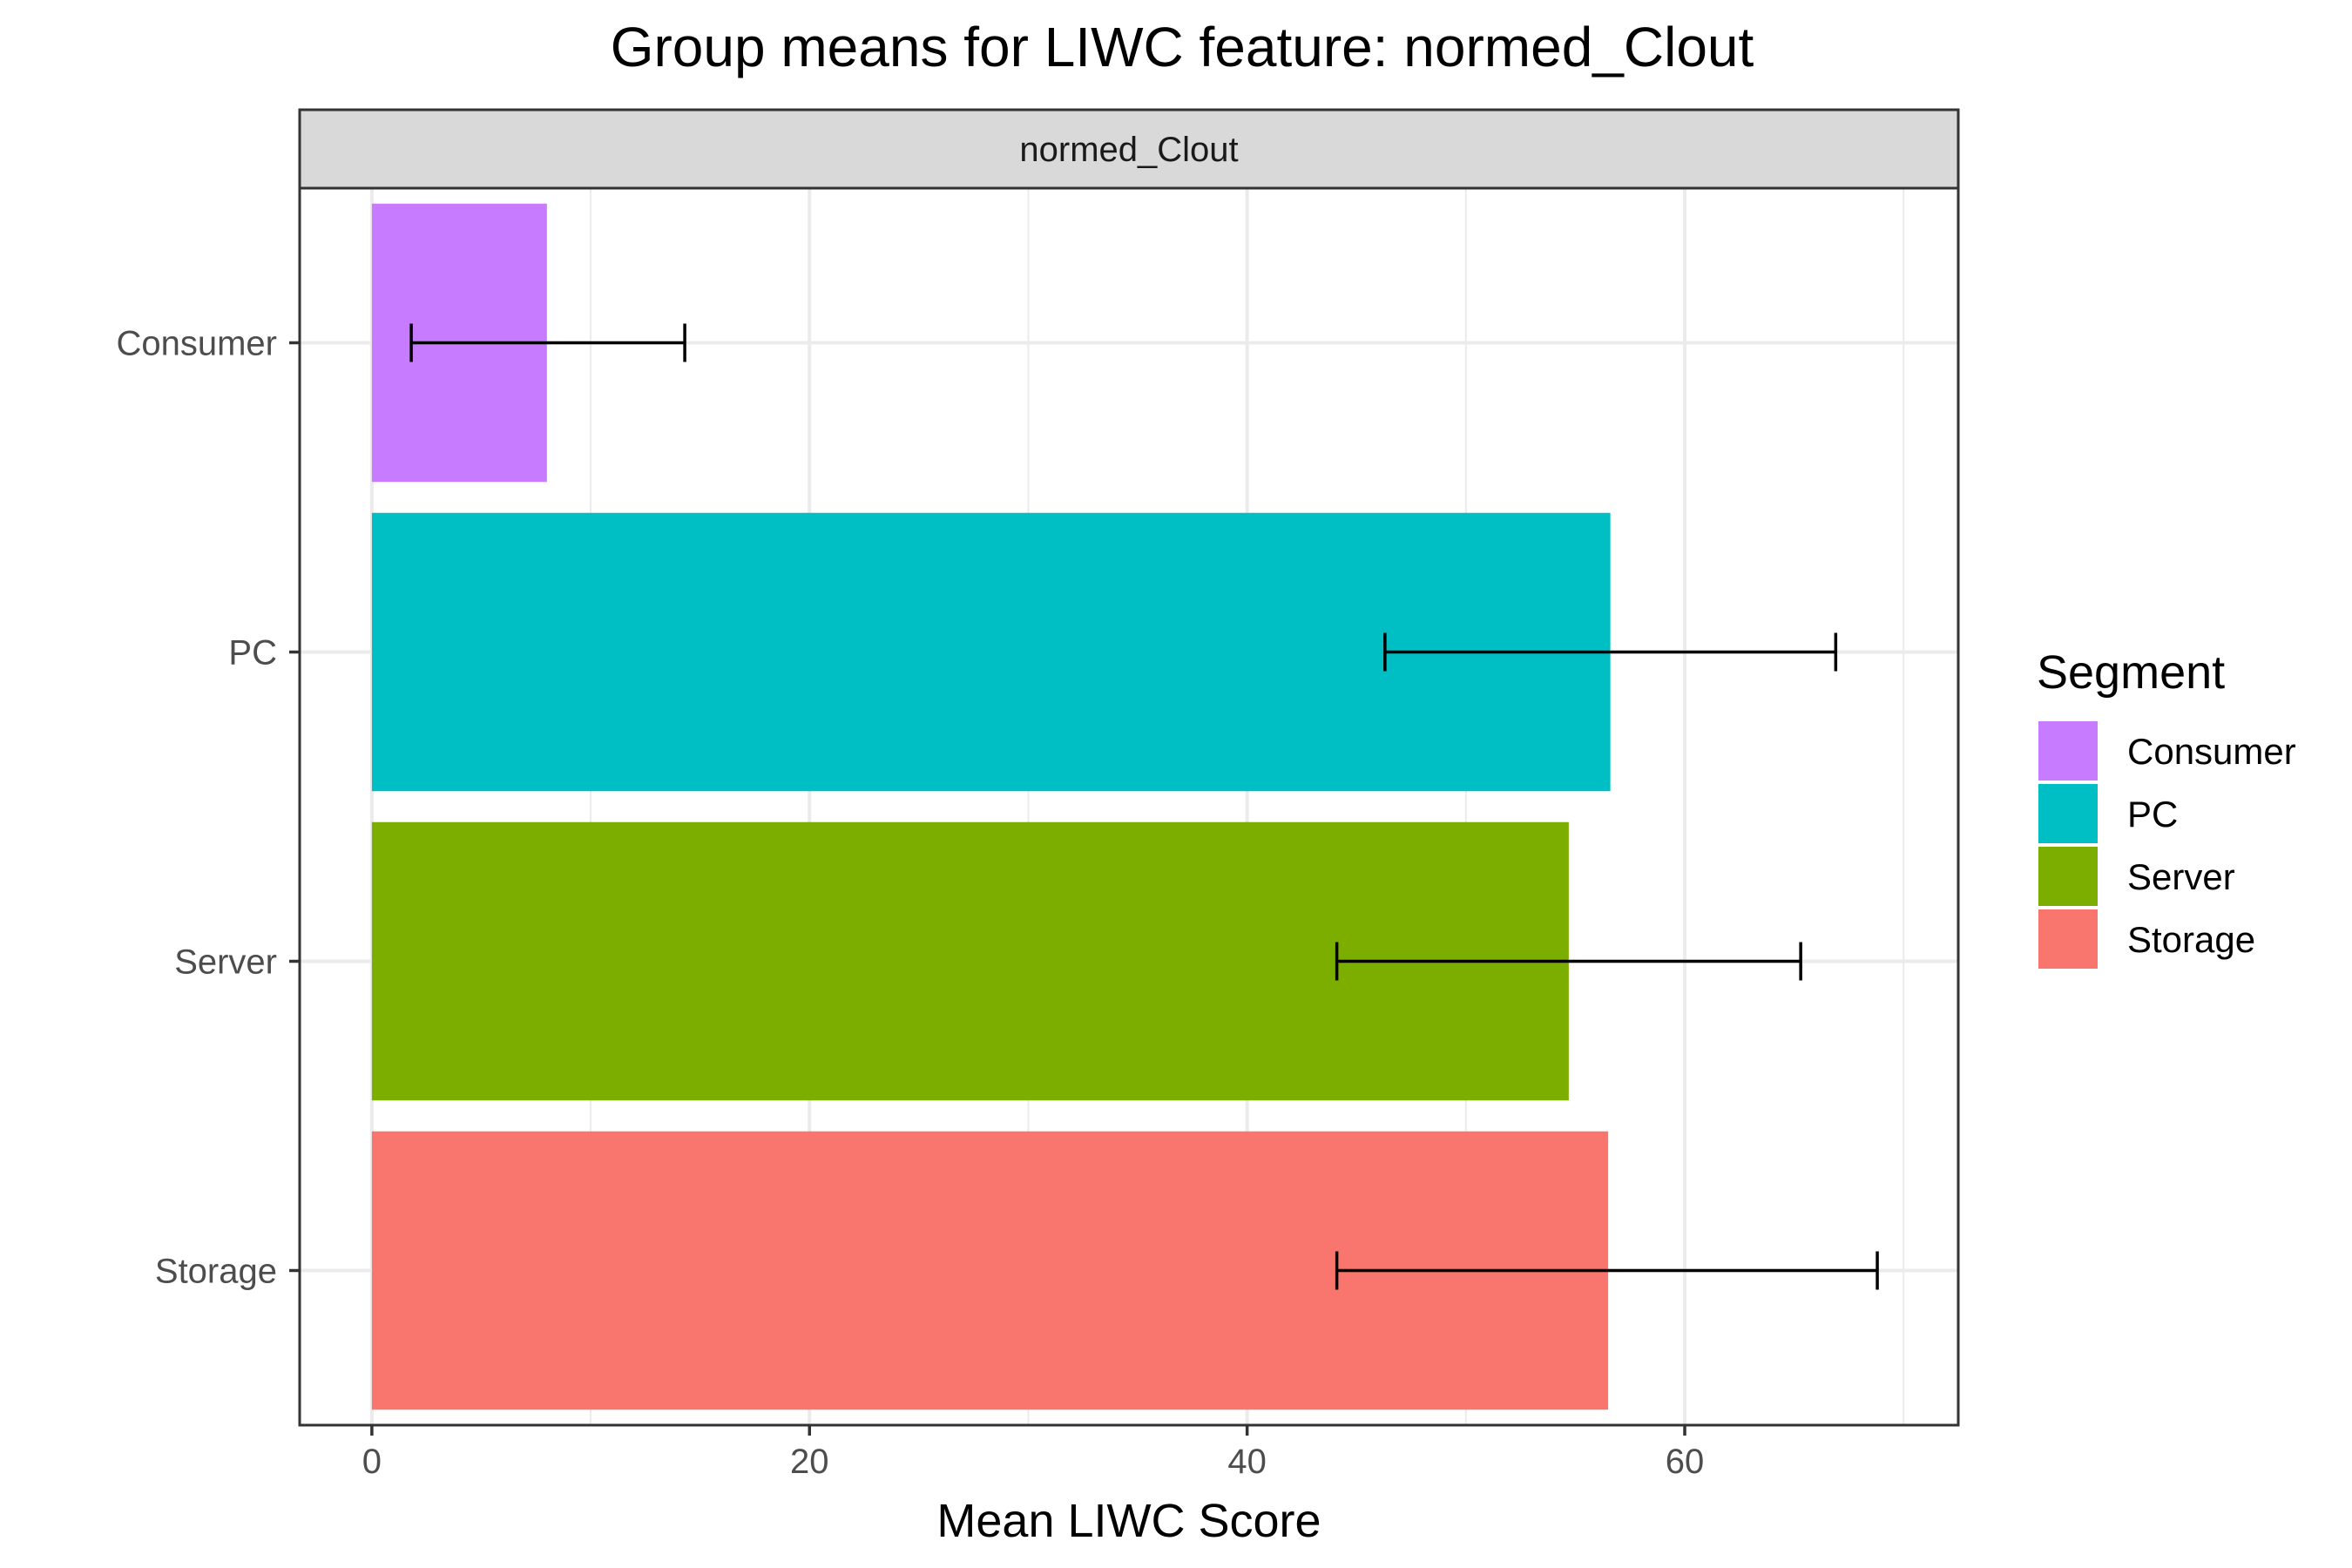 This screenshot has width=2352, height=1568. I want to click on legend-key-consumer, so click(2068, 751).